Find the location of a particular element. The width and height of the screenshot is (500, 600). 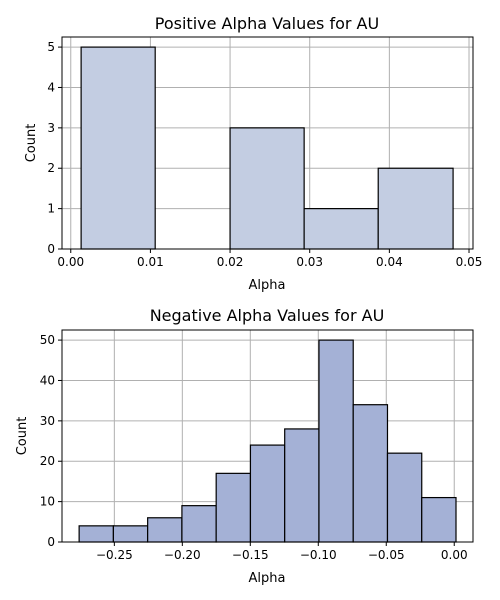

x-tick-label: −0.25 is located at coordinates (114, 555).